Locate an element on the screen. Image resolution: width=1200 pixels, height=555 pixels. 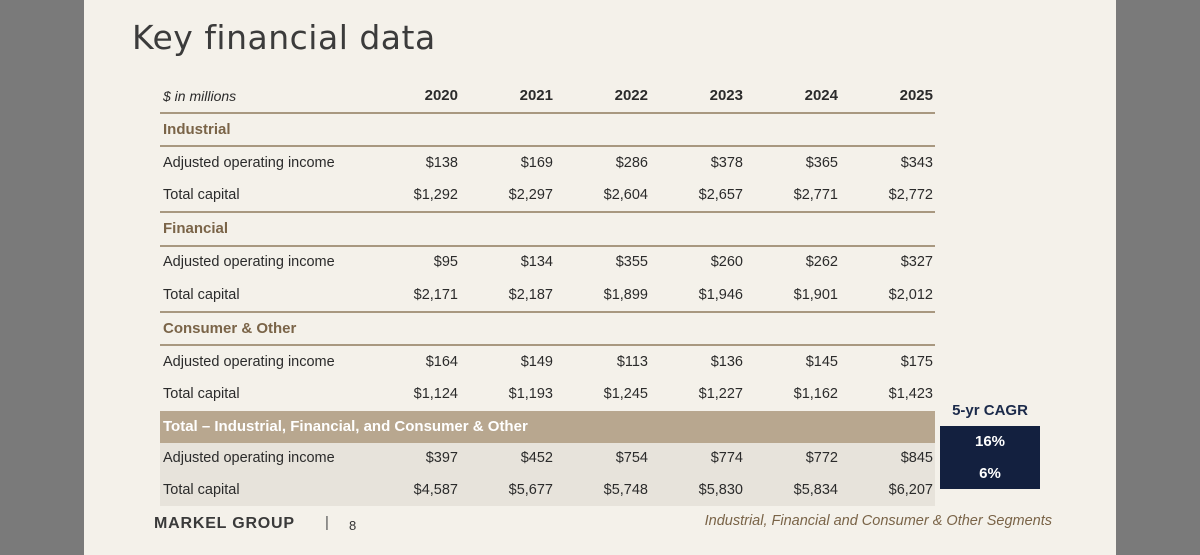
table-cell: $136 is located at coordinates (726, 361).